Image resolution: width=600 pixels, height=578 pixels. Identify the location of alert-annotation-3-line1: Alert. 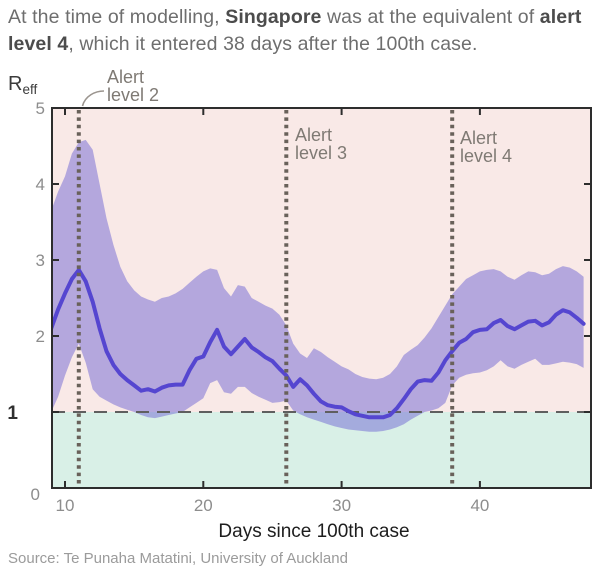
(313, 135).